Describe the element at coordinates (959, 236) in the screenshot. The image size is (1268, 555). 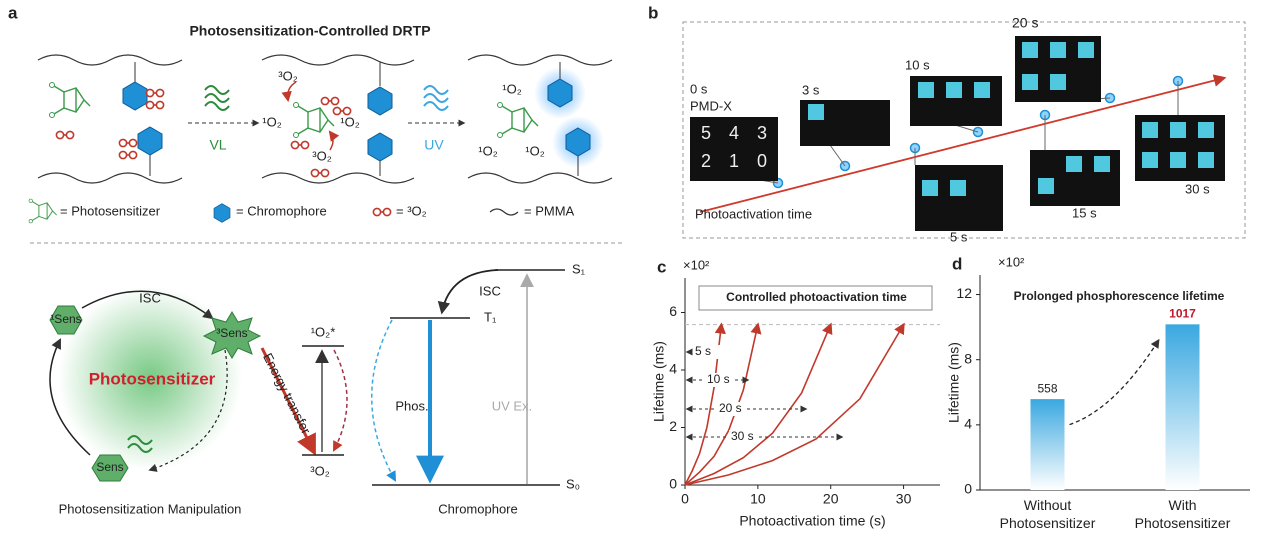
I see `time-label: 5 s` at that location.